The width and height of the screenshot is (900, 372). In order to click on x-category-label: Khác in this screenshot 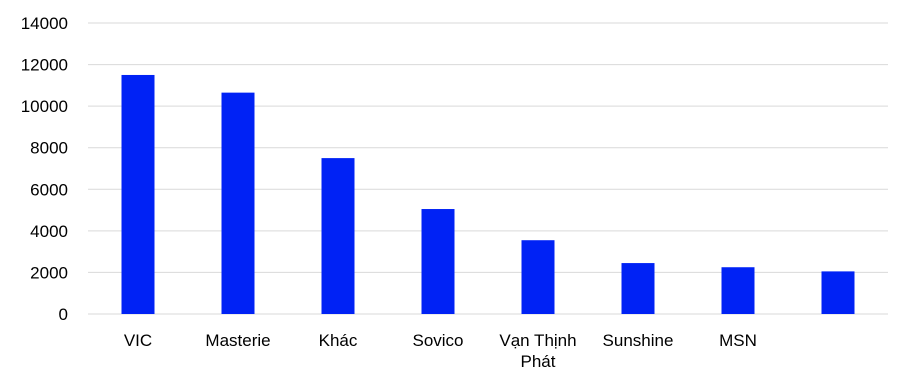, I will do `click(338, 340)`.